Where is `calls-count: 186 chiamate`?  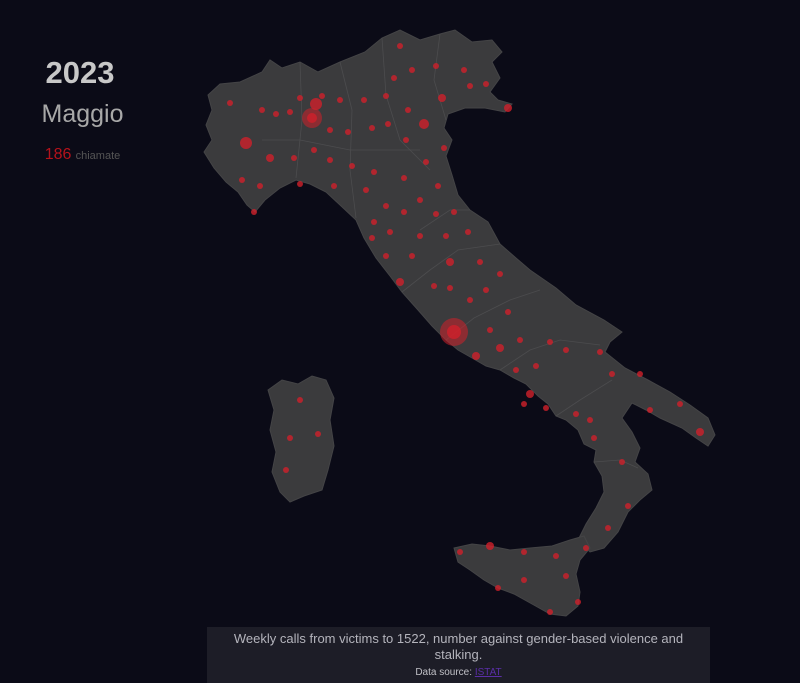 calls-count: 186 chiamate is located at coordinates (82, 155).